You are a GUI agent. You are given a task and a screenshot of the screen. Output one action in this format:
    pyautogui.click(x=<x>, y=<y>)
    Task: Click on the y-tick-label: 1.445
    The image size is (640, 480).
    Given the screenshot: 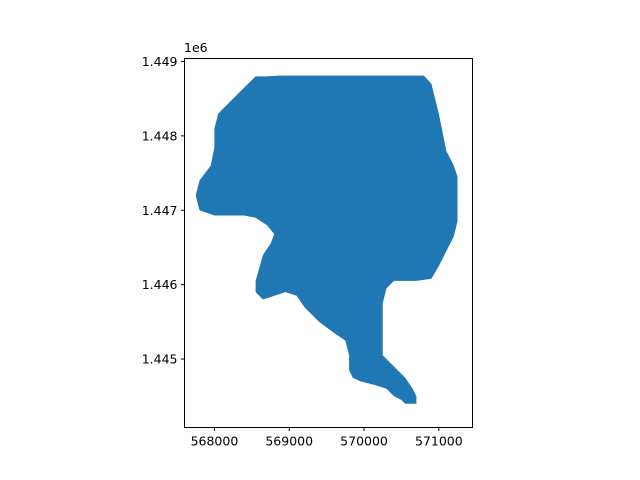 What is the action you would take?
    pyautogui.click(x=160, y=359)
    